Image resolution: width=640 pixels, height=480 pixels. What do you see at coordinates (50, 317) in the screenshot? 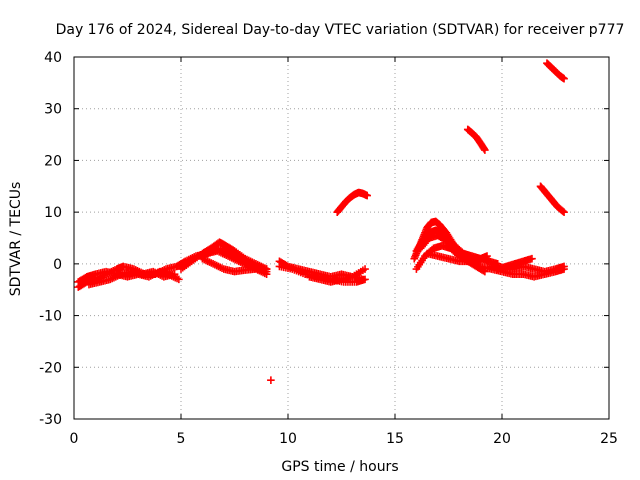
I see `y-tick-label: -10` at bounding box center [50, 317].